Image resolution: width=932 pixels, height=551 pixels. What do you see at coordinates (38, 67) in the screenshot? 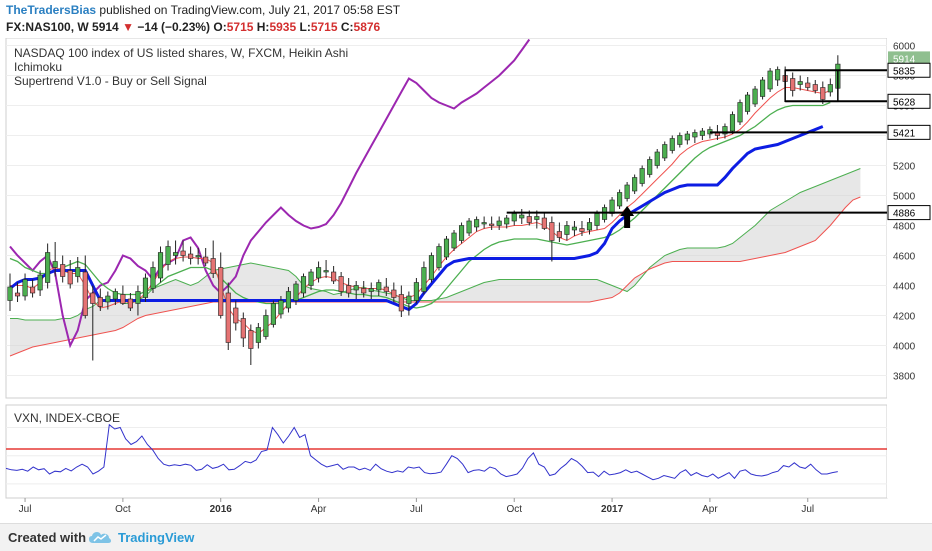
I see `ichimoku-legend: Ichimoku` at bounding box center [38, 67].